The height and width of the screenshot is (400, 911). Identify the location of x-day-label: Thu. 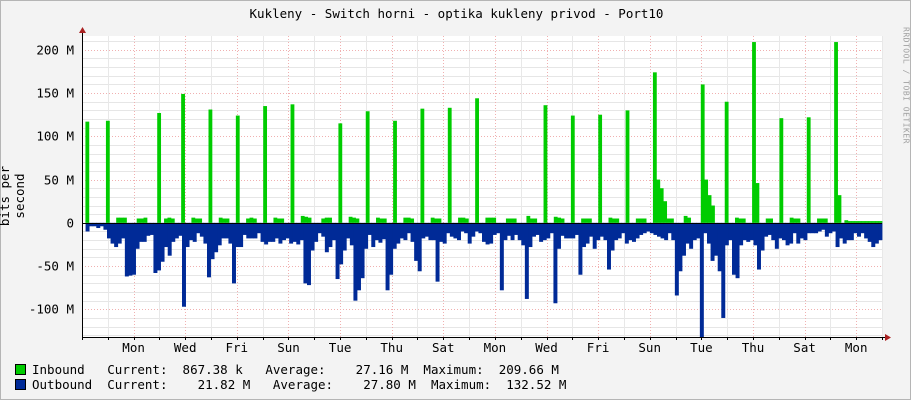
(391, 347).